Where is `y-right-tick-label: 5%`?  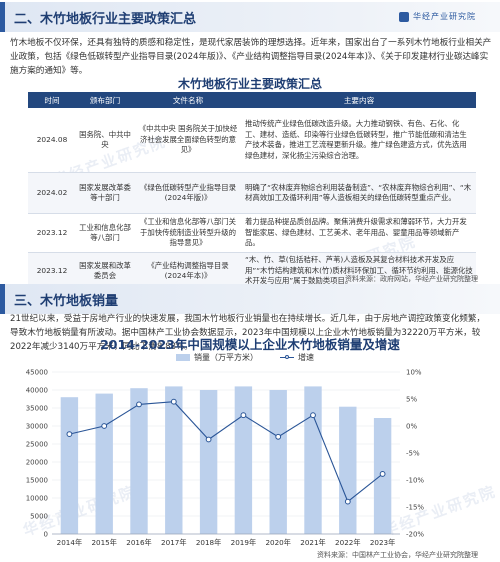 y-right-tick-label: 5% is located at coordinates (411, 400).